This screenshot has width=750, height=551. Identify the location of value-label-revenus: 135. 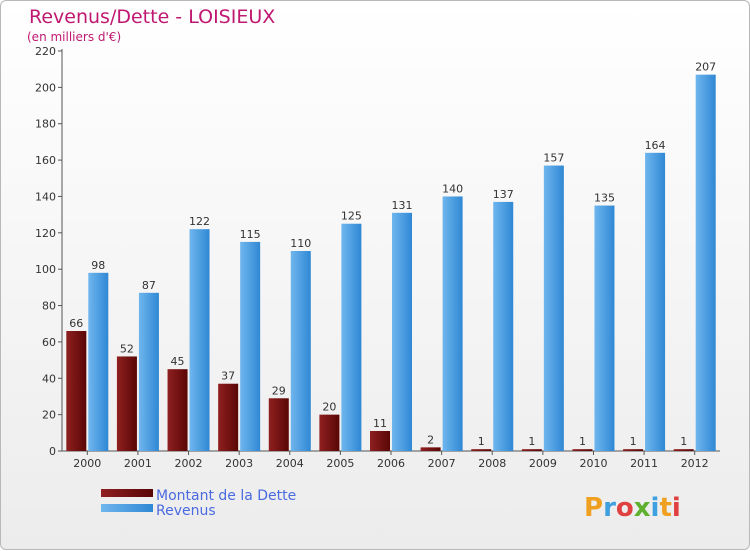
(604, 198).